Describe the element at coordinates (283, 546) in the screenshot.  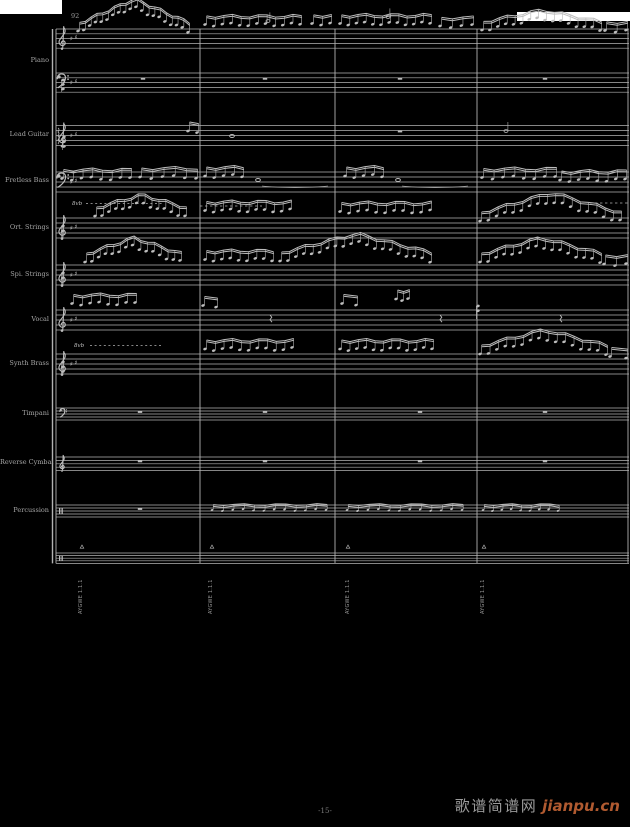
I see `notes-marker-staff` at that location.